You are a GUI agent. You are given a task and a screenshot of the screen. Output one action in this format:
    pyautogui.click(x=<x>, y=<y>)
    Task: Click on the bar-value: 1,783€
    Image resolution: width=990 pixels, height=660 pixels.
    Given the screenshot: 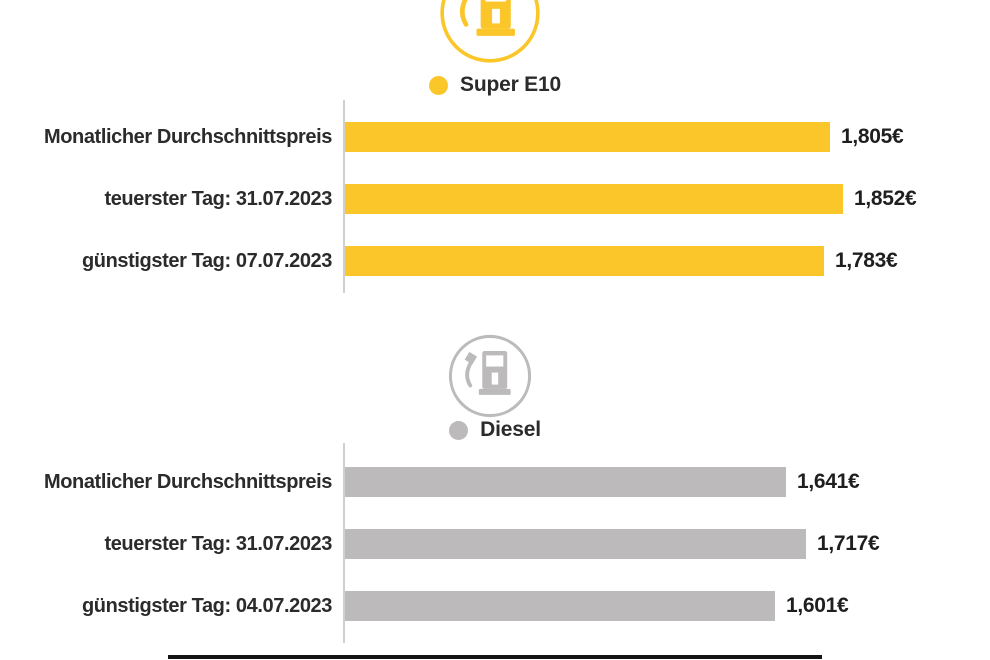 What is the action you would take?
    pyautogui.click(x=866, y=260)
    